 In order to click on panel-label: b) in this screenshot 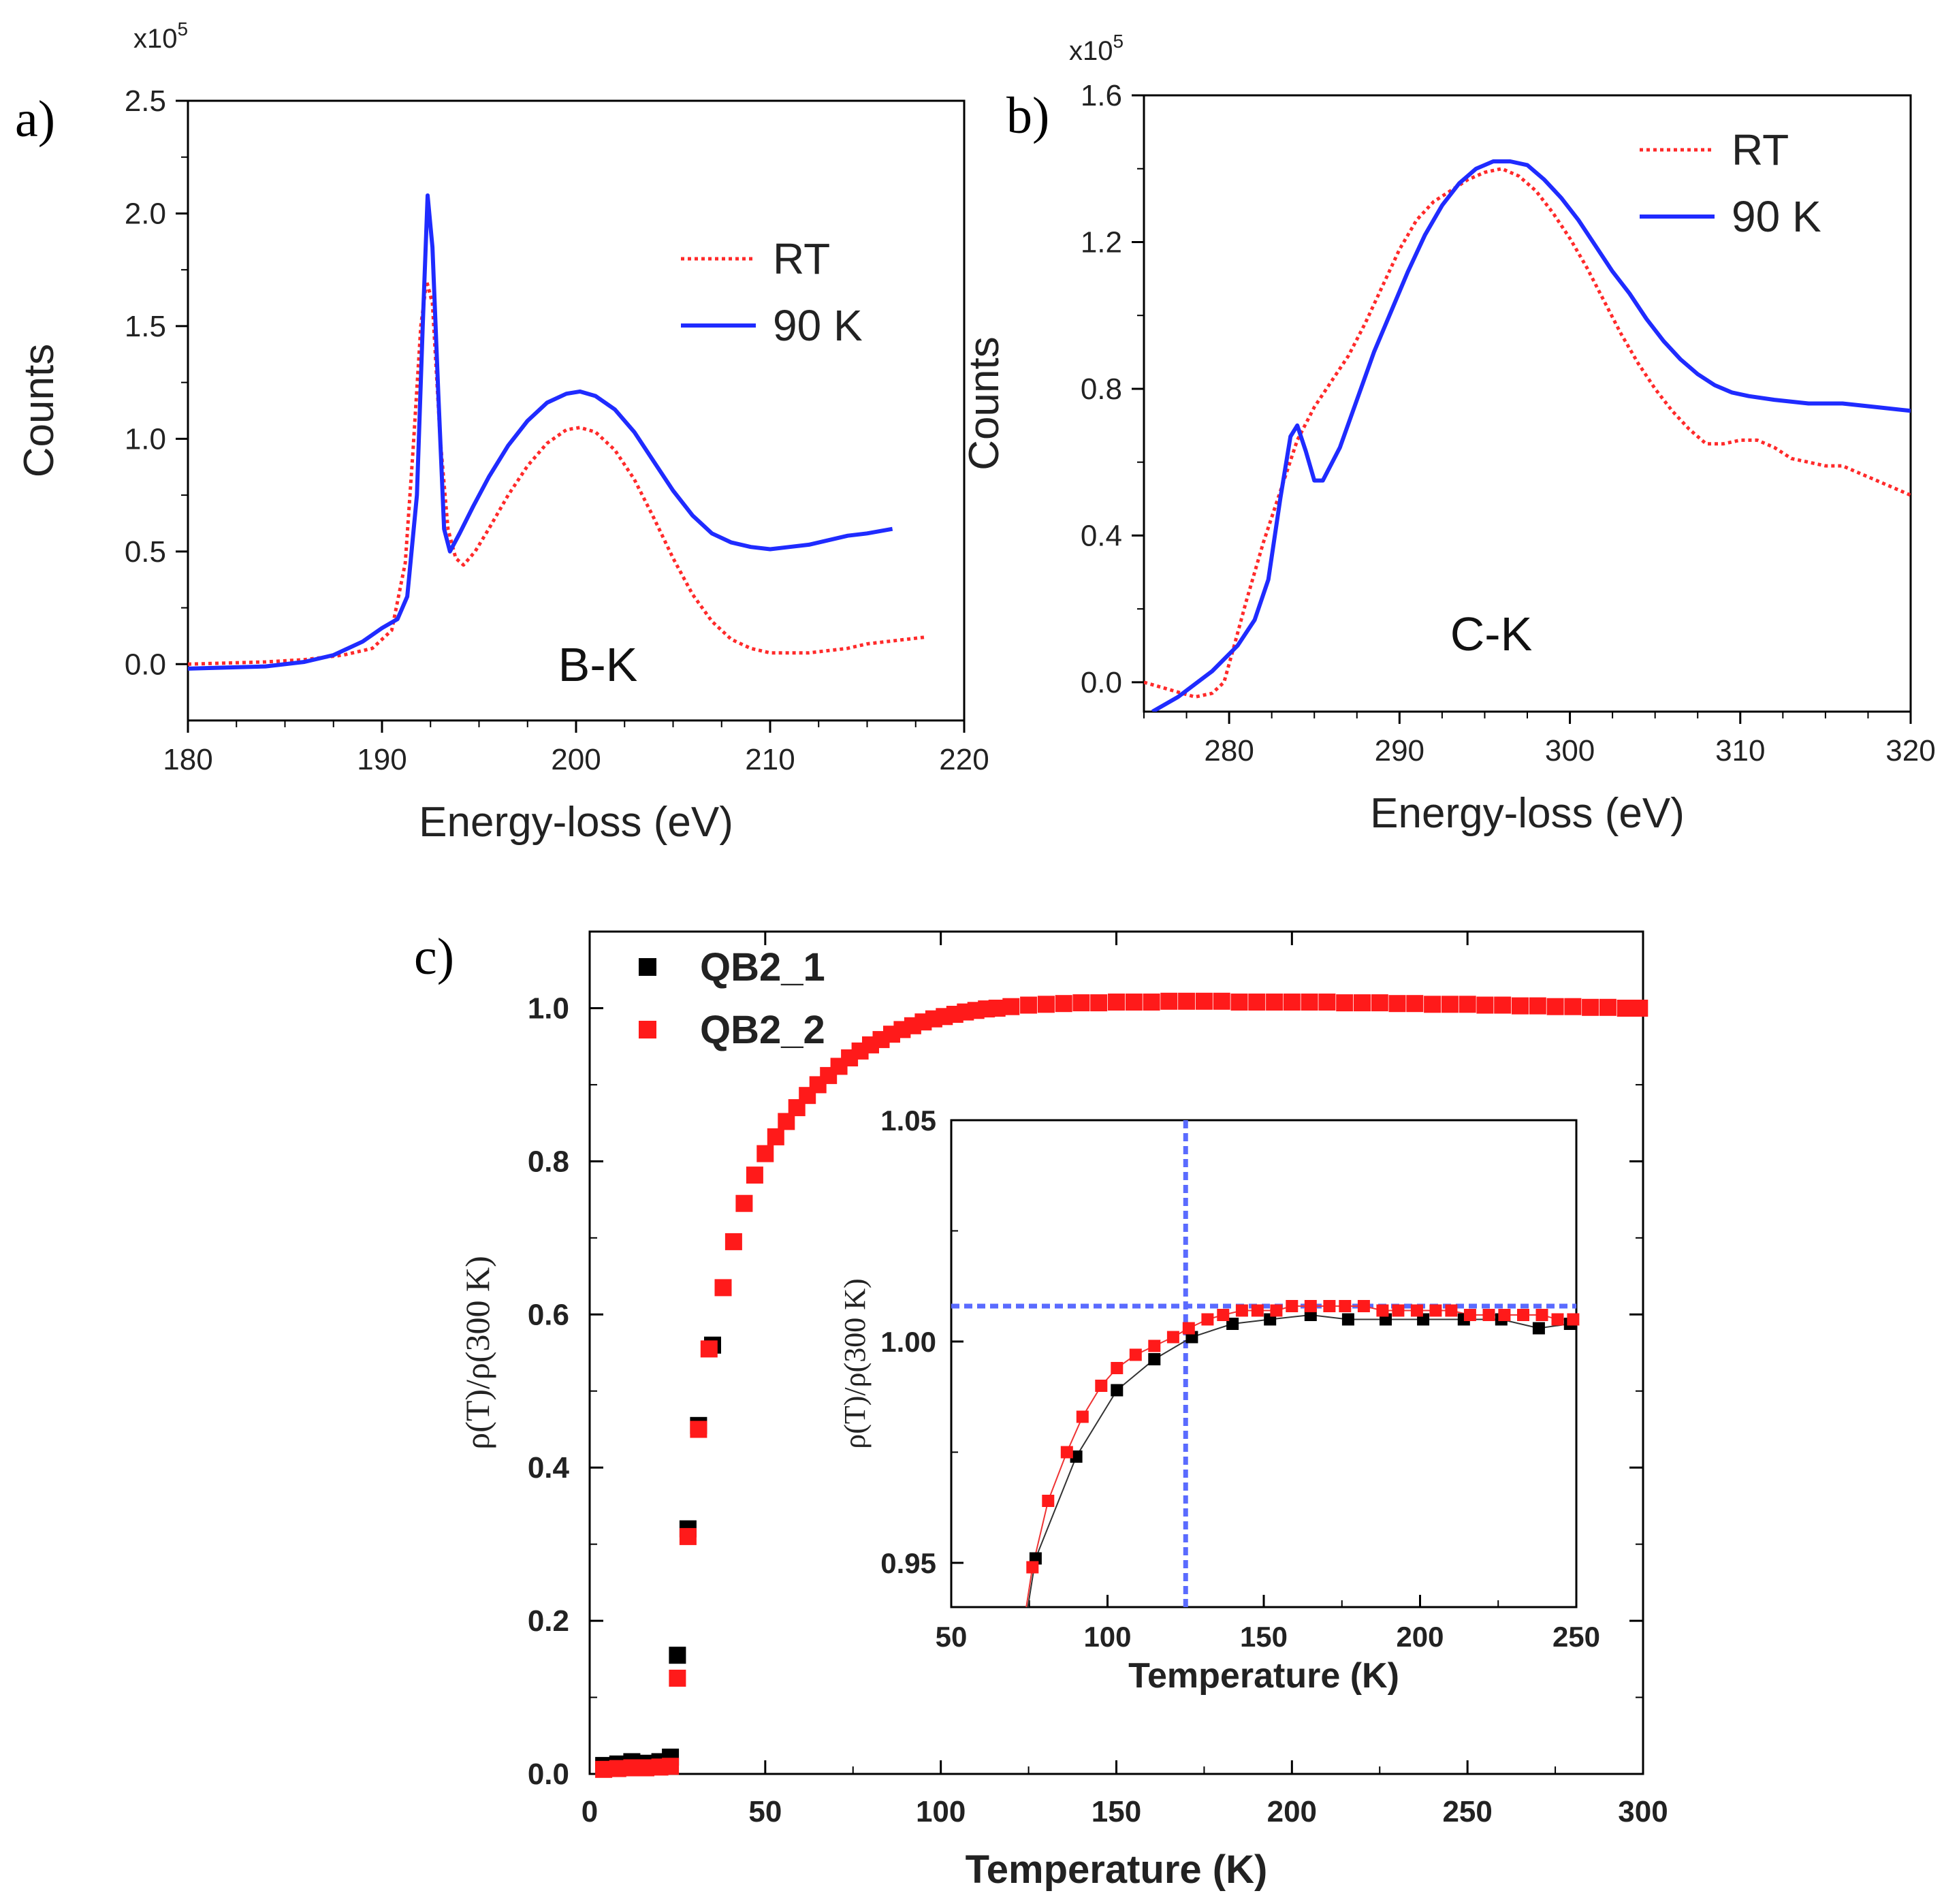, I will do `click(1027, 115)`.